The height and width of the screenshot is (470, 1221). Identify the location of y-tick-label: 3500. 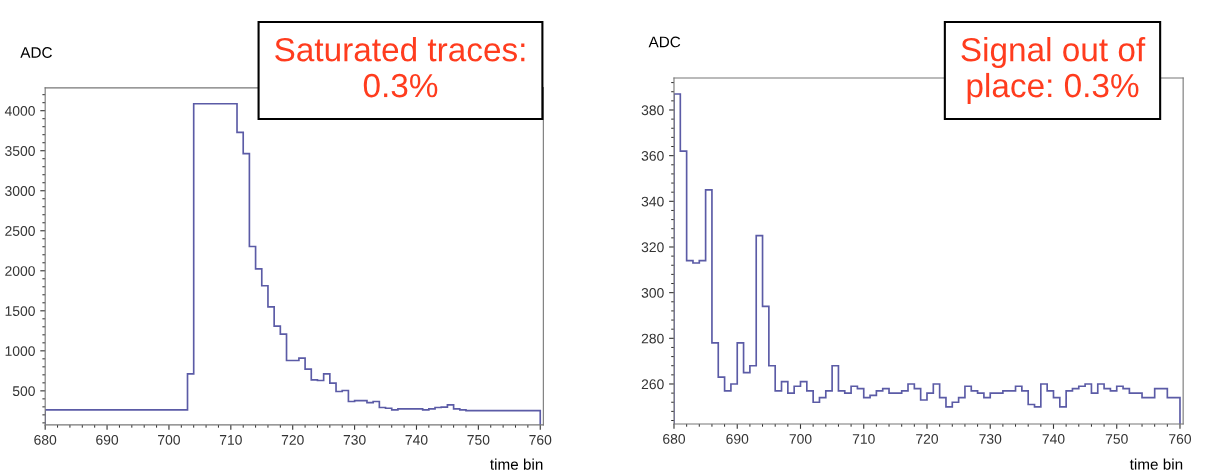
(20, 151).